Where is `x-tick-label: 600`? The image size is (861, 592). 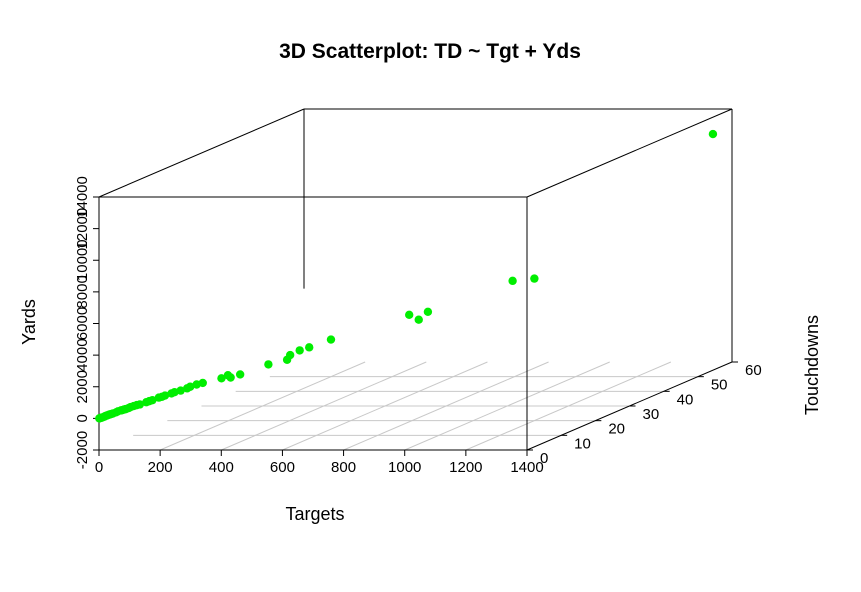 x-tick-label: 600 is located at coordinates (282, 467).